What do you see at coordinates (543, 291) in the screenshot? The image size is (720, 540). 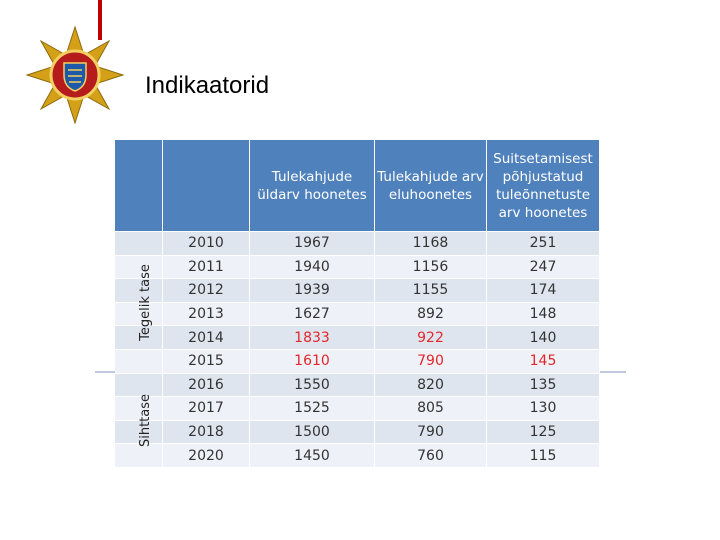 I see `value-cell: 174` at bounding box center [543, 291].